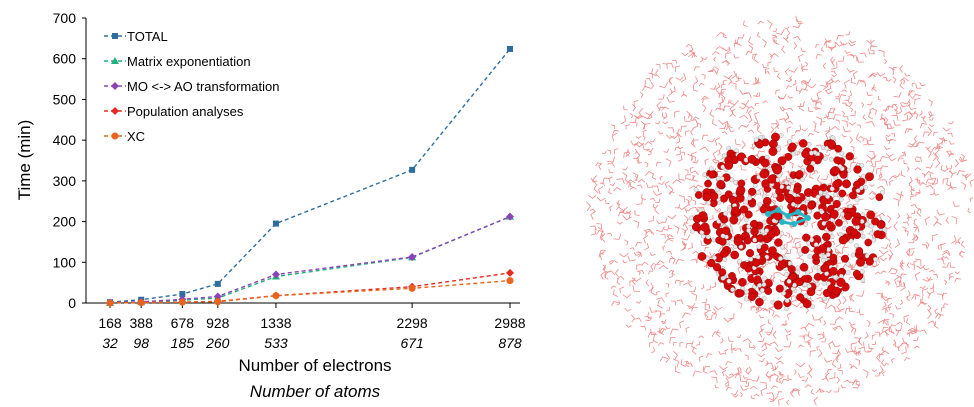 The image size is (974, 407). Describe the element at coordinates (412, 323) in the screenshot. I see `x-tick-label: 2298` at that location.